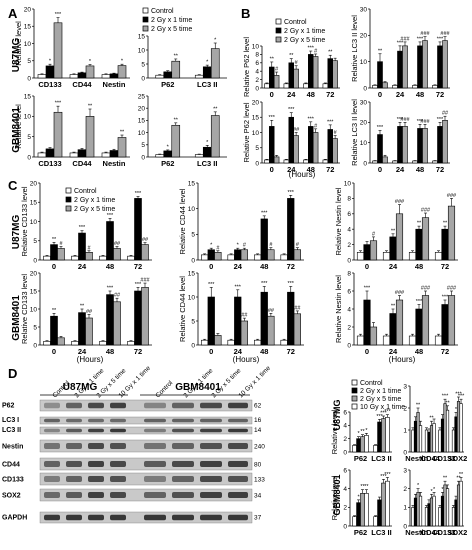 This screenshot has height=550, width=472. What do you see at coordinates (400, 169) in the screenshot?
I see `chart-b4-xtick-label-1: 24` at bounding box center [400, 169].